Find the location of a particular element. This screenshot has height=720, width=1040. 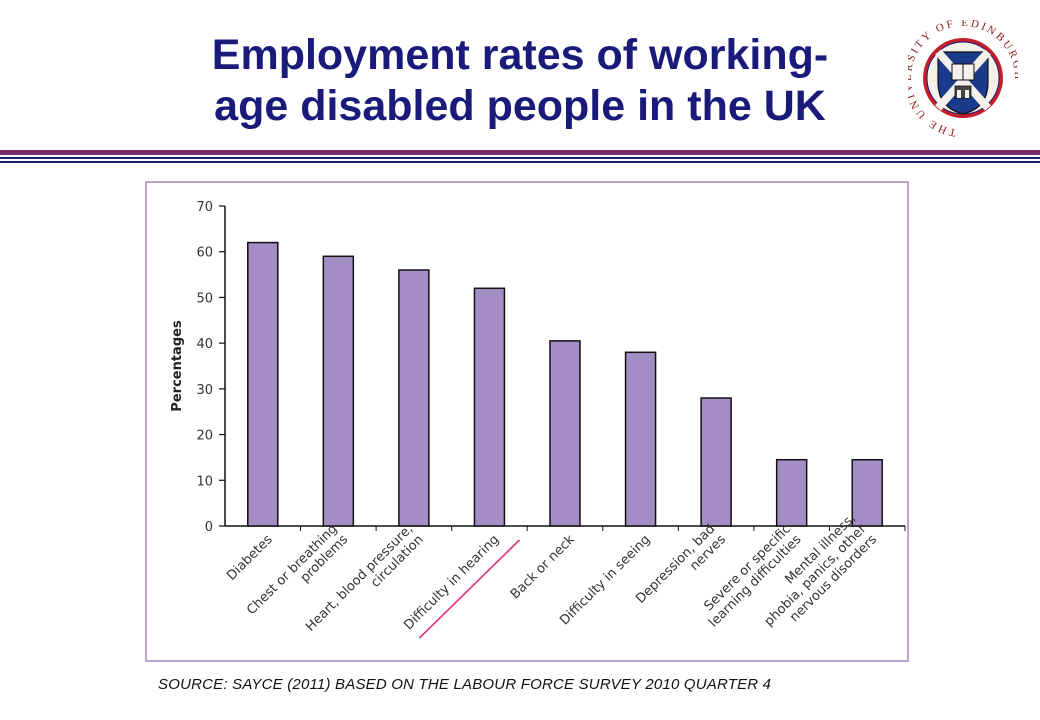

x-category-label-line: Back or neck is located at coordinates (543, 567).